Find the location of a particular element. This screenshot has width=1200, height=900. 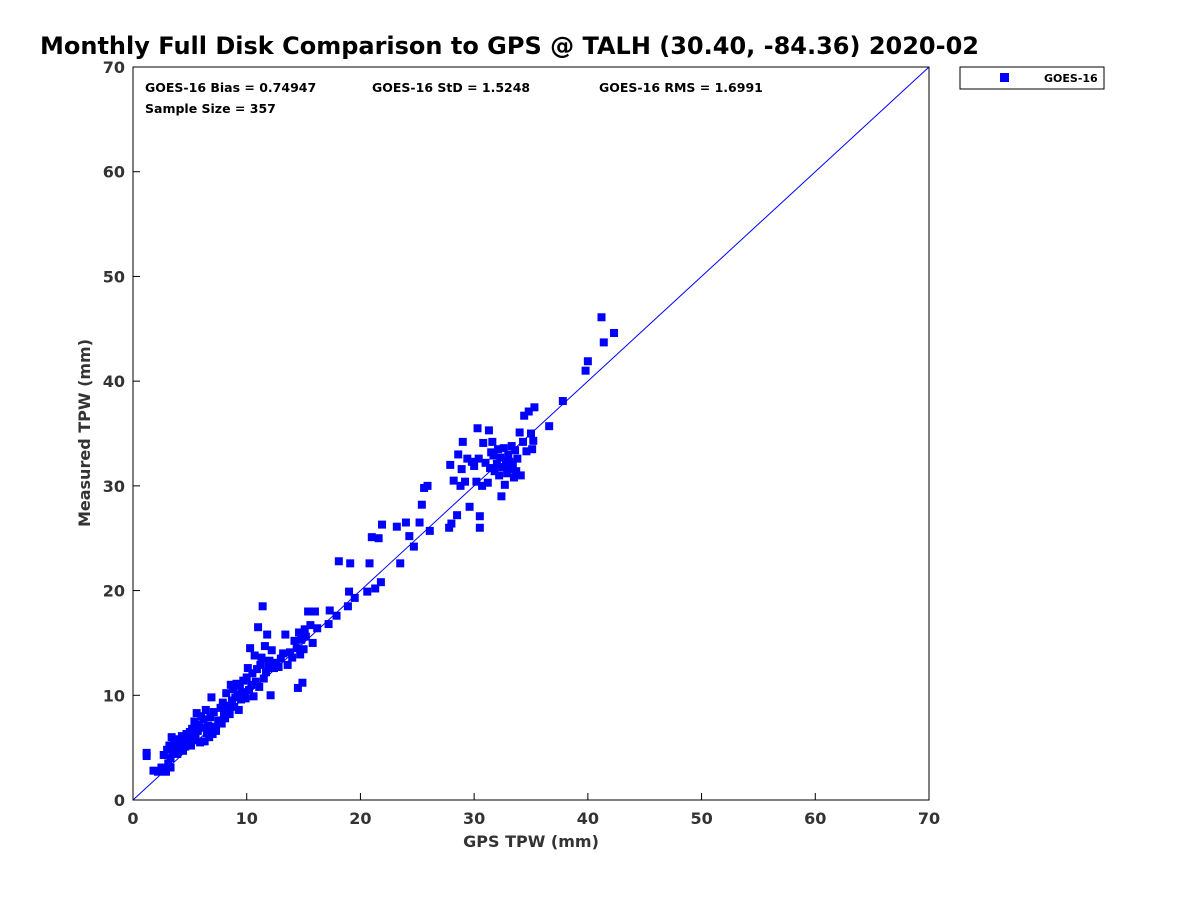

rms-stat: GOES-16 RMS = 1.6991 is located at coordinates (681, 87).